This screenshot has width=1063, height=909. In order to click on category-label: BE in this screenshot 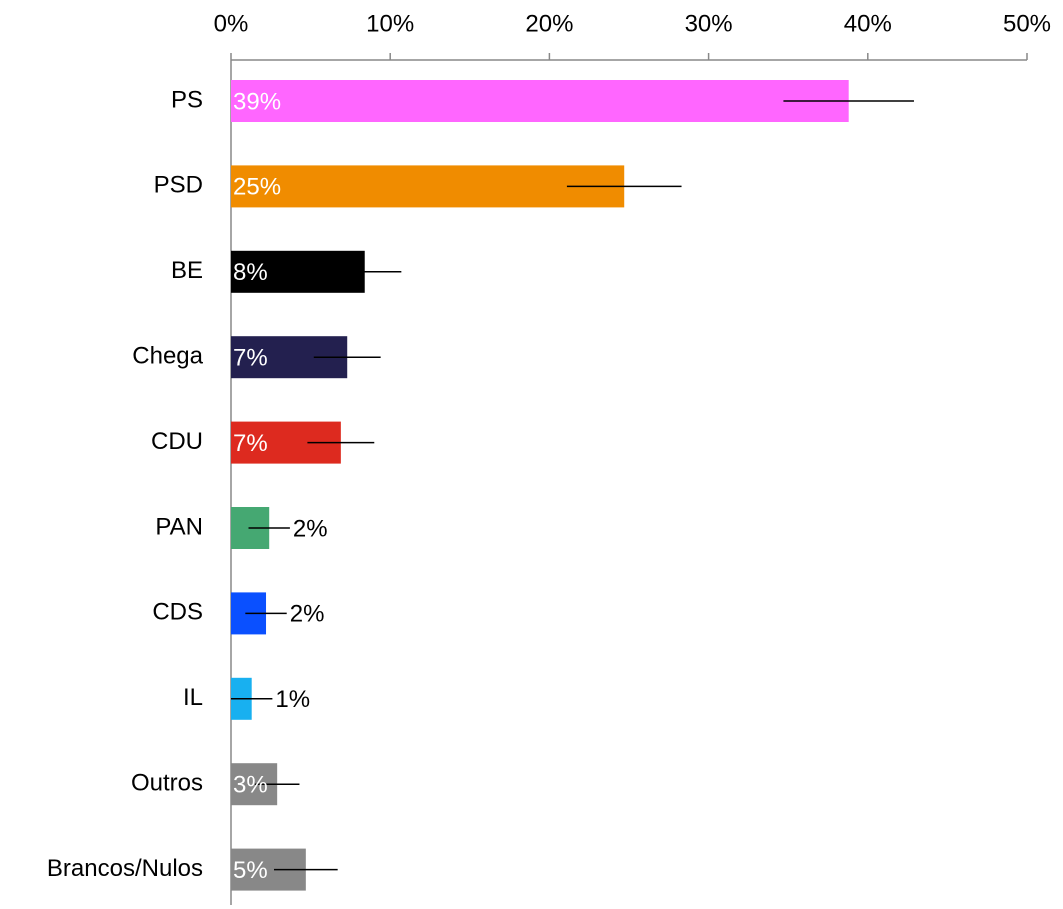, I will do `click(187, 270)`.